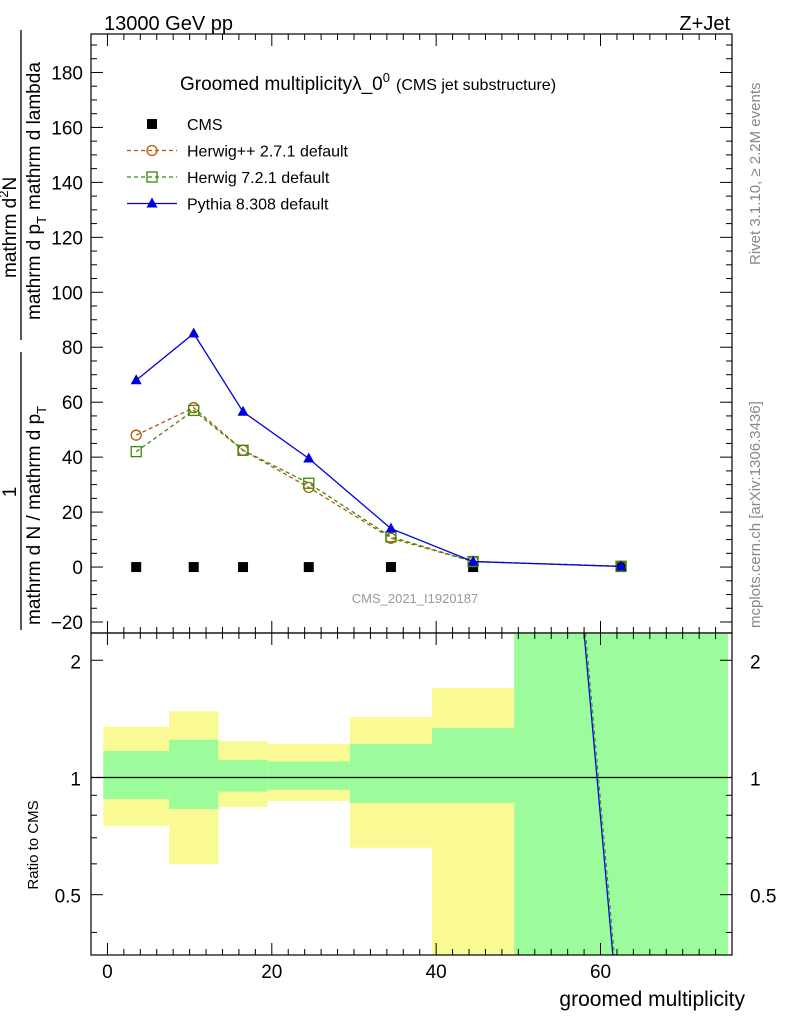  What do you see at coordinates (72, 458) in the screenshot?
I see `y-tick-label: 40` at bounding box center [72, 458].